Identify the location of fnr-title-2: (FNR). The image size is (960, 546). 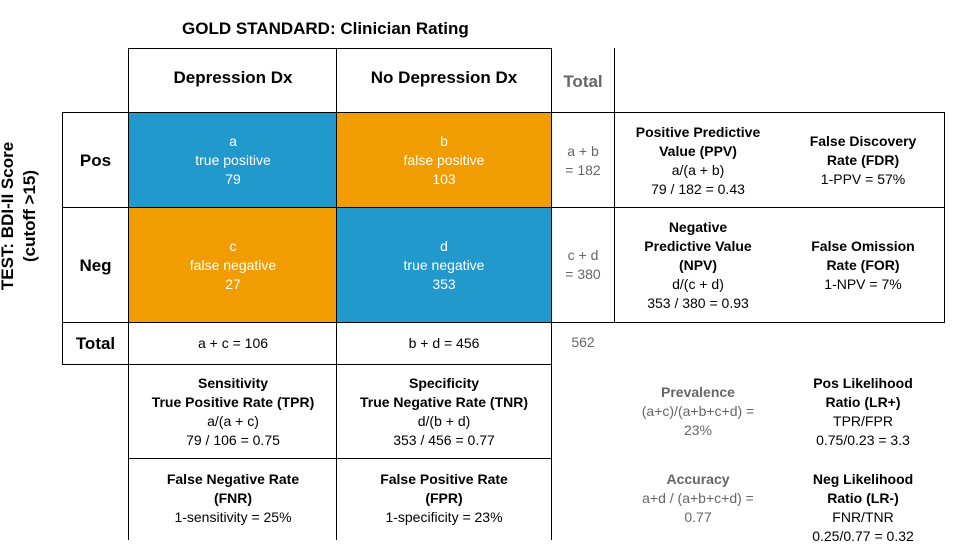
(233, 498).